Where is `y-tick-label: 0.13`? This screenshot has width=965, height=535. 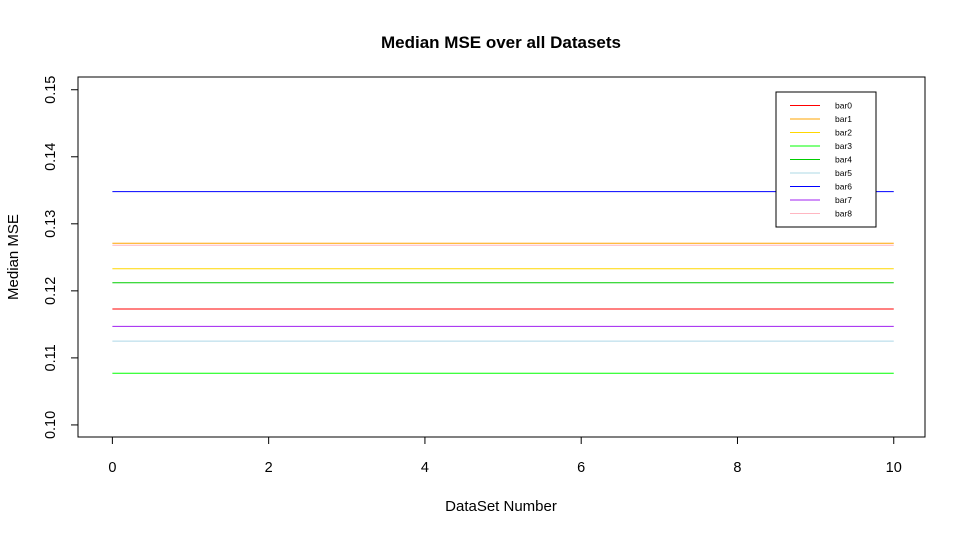 y-tick-label: 0.13 is located at coordinates (51, 224).